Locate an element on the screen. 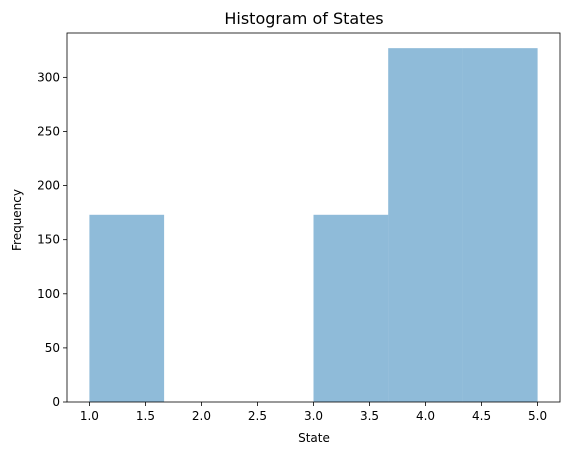 The width and height of the screenshot is (571, 455). x-tick-label: 5.0 is located at coordinates (537, 416).